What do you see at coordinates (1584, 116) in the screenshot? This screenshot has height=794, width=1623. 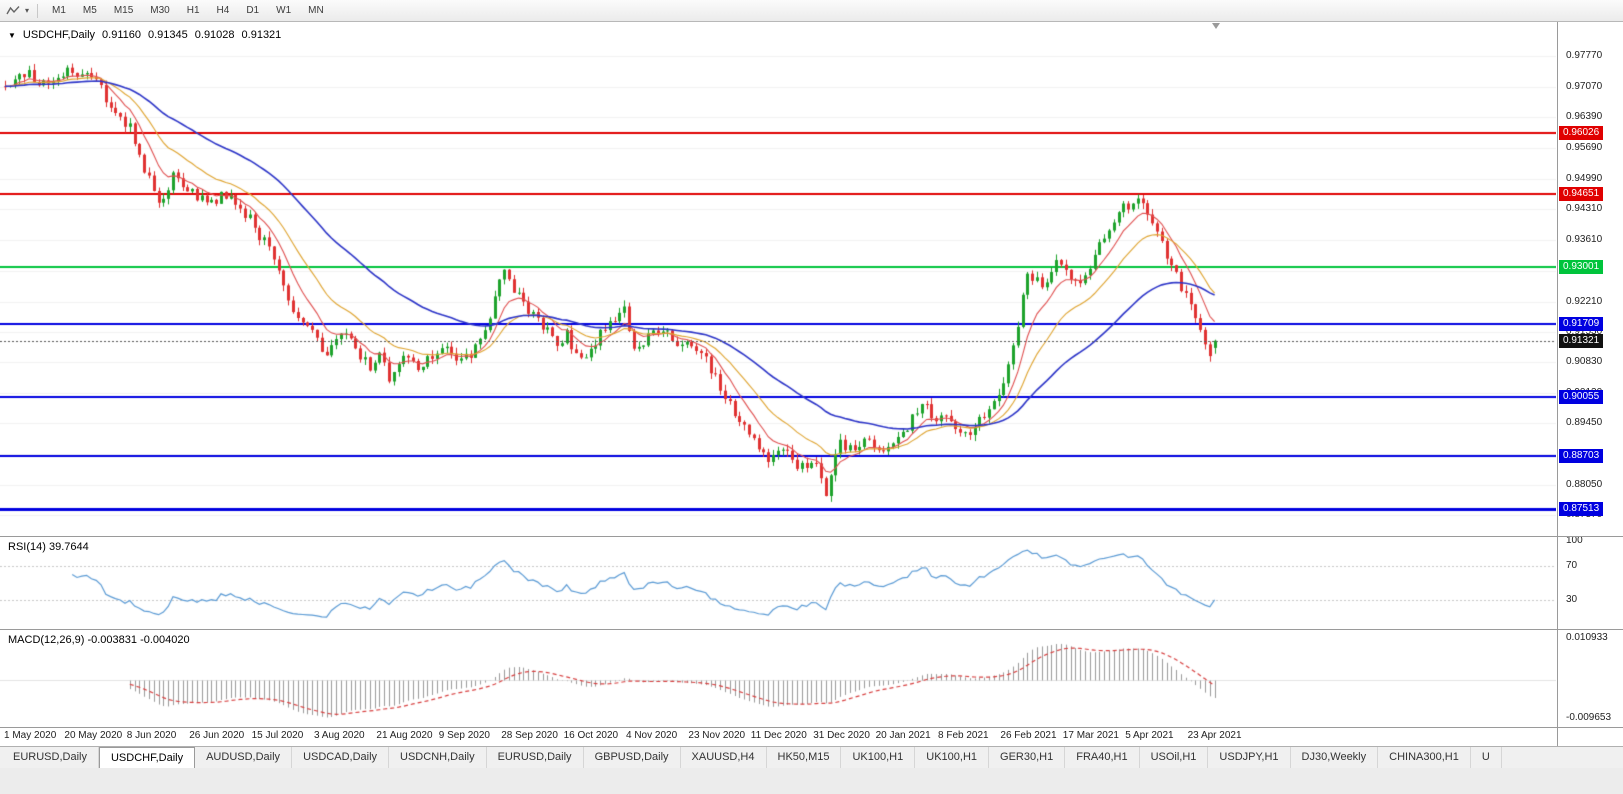 I see `price-axis-tick: 0.96390` at bounding box center [1584, 116].